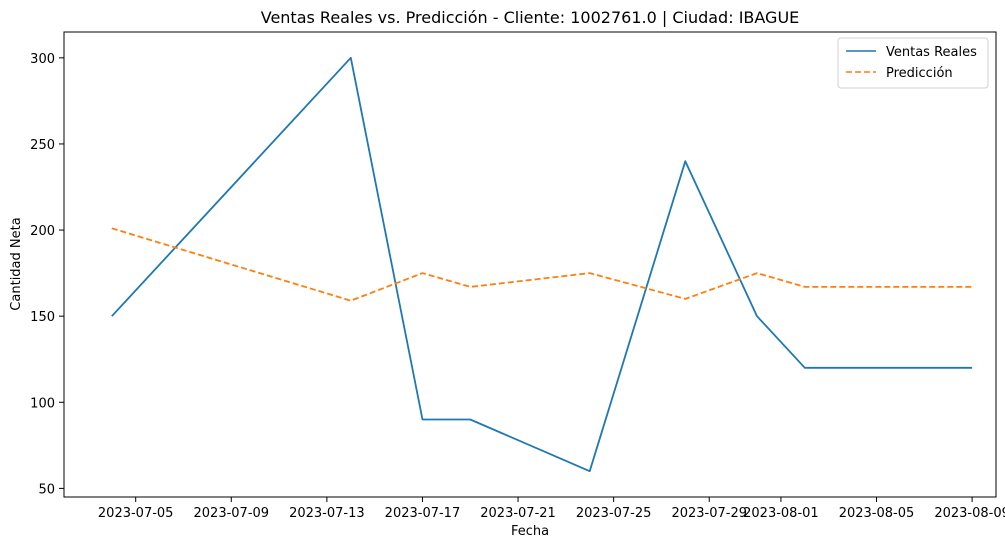 The height and width of the screenshot is (548, 1005). Describe the element at coordinates (42, 59) in the screenshot. I see `y-tick-label: 300` at that location.